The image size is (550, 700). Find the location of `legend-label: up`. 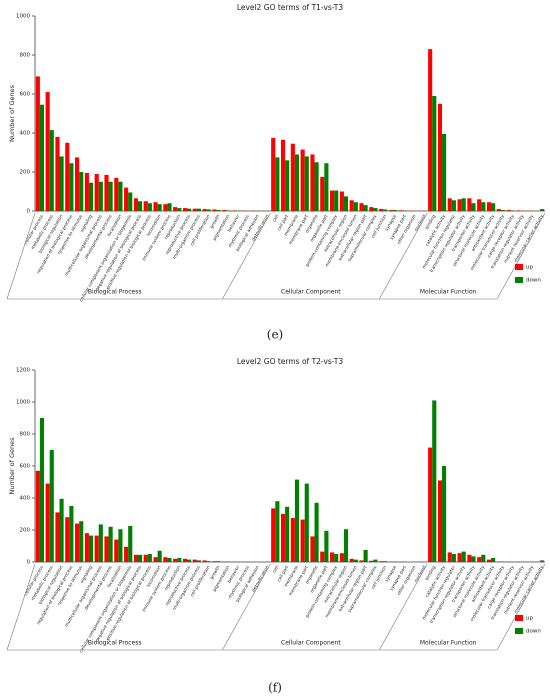

legend-label: up is located at coordinates (529, 268).